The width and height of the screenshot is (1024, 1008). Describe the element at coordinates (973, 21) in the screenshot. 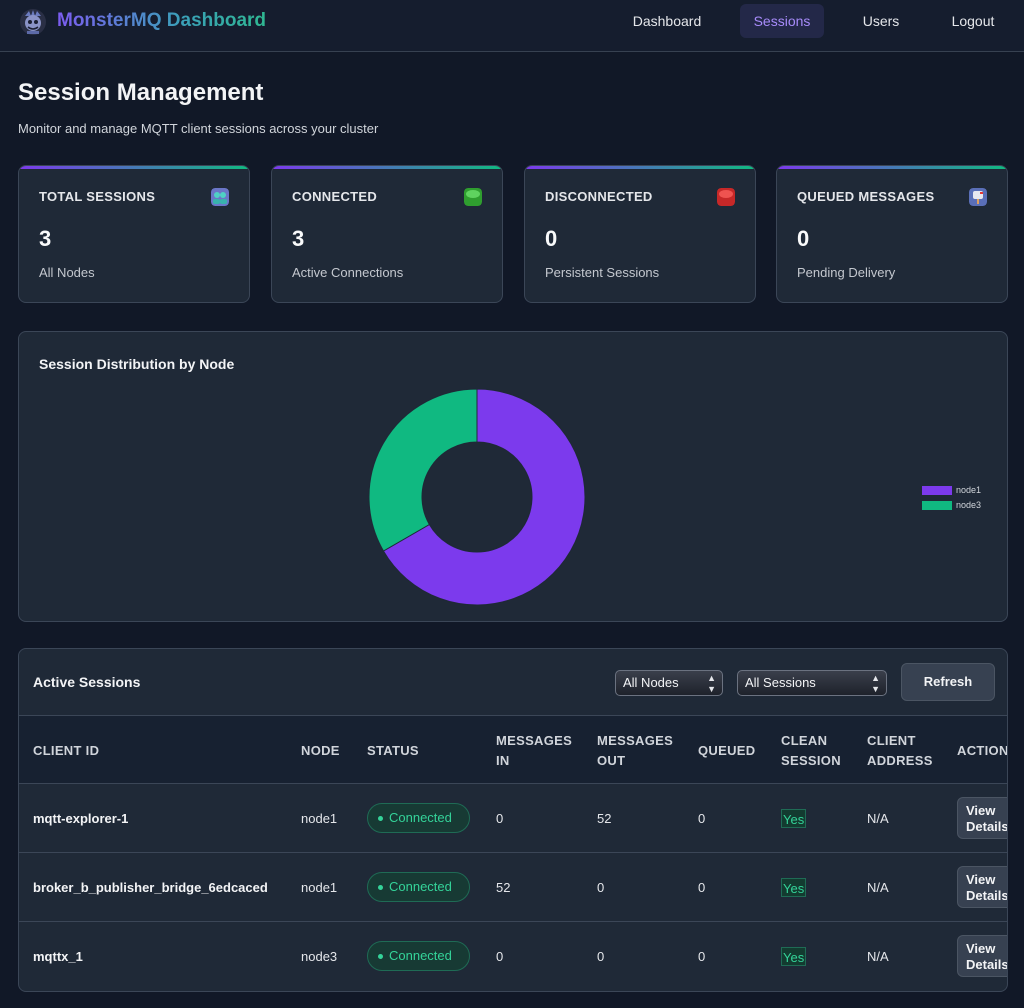

I see `nav-logout: Logout` at that location.